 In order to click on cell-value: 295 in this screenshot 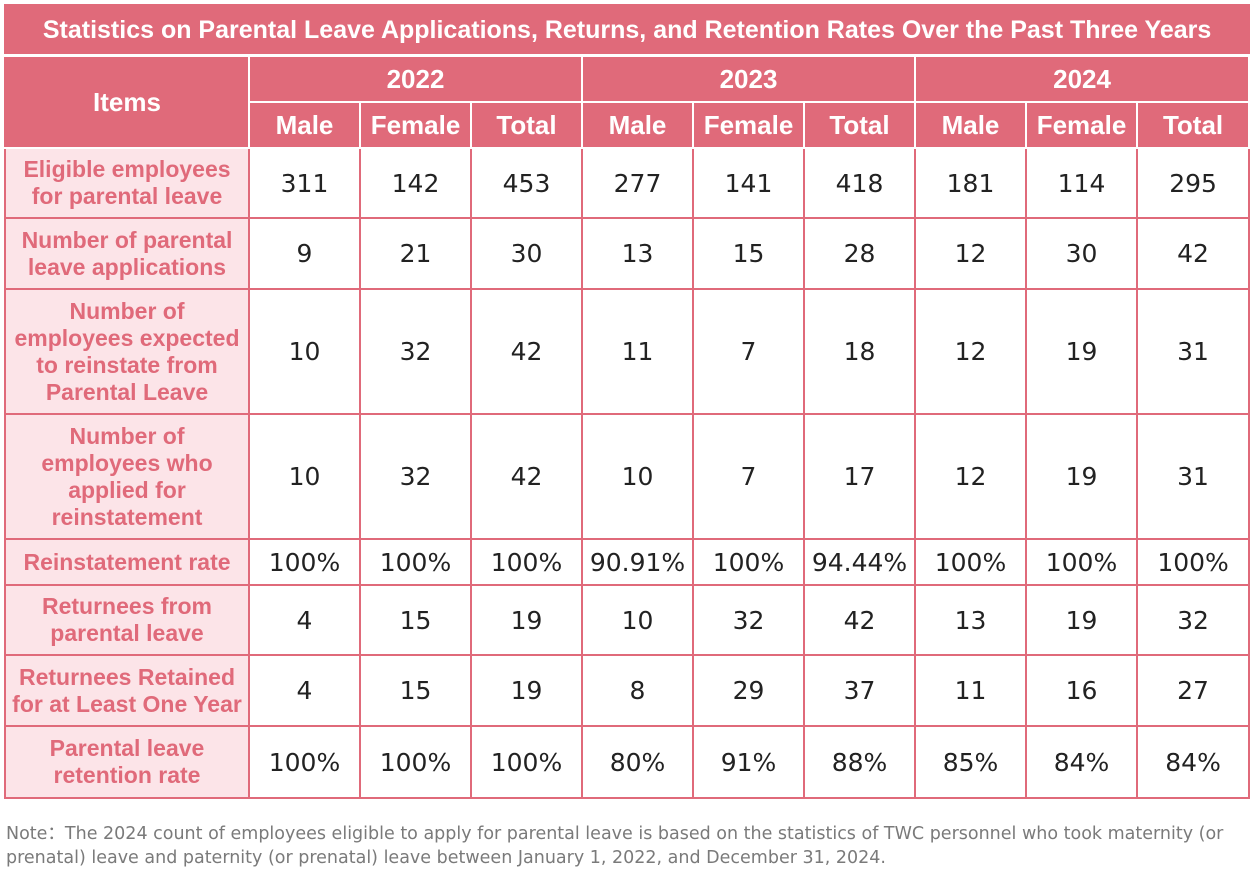, I will do `click(1193, 183)`.